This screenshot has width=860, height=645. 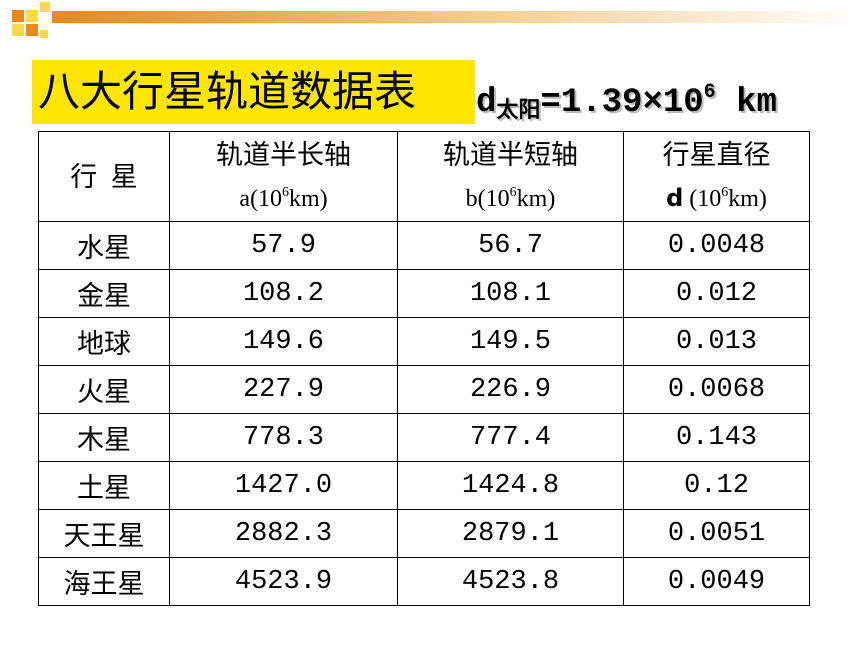 I want to click on formula-unit: km, so click(x=746, y=103).